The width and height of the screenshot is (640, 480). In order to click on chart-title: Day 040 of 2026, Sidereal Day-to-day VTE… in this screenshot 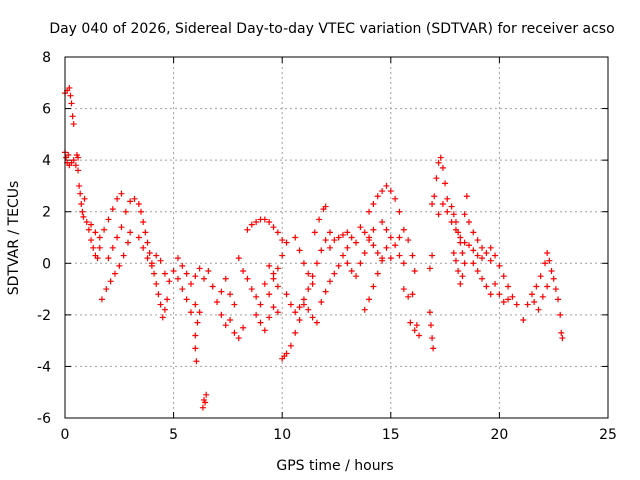, I will do `click(331, 29)`.